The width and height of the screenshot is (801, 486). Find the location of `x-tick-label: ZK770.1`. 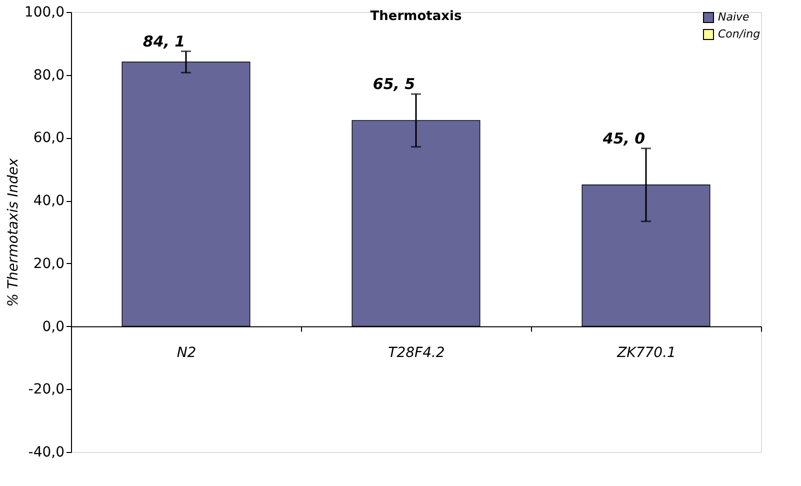

x-tick-label: ZK770.1 is located at coordinates (646, 352).